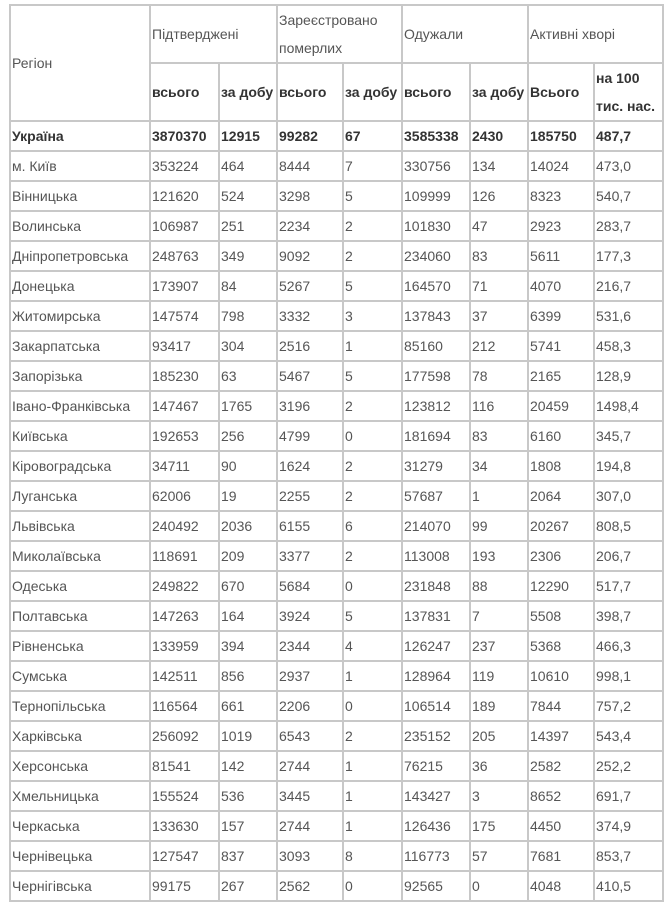  What do you see at coordinates (248, 796) in the screenshot?
I see `cell-confirmed-daily: 536` at bounding box center [248, 796].